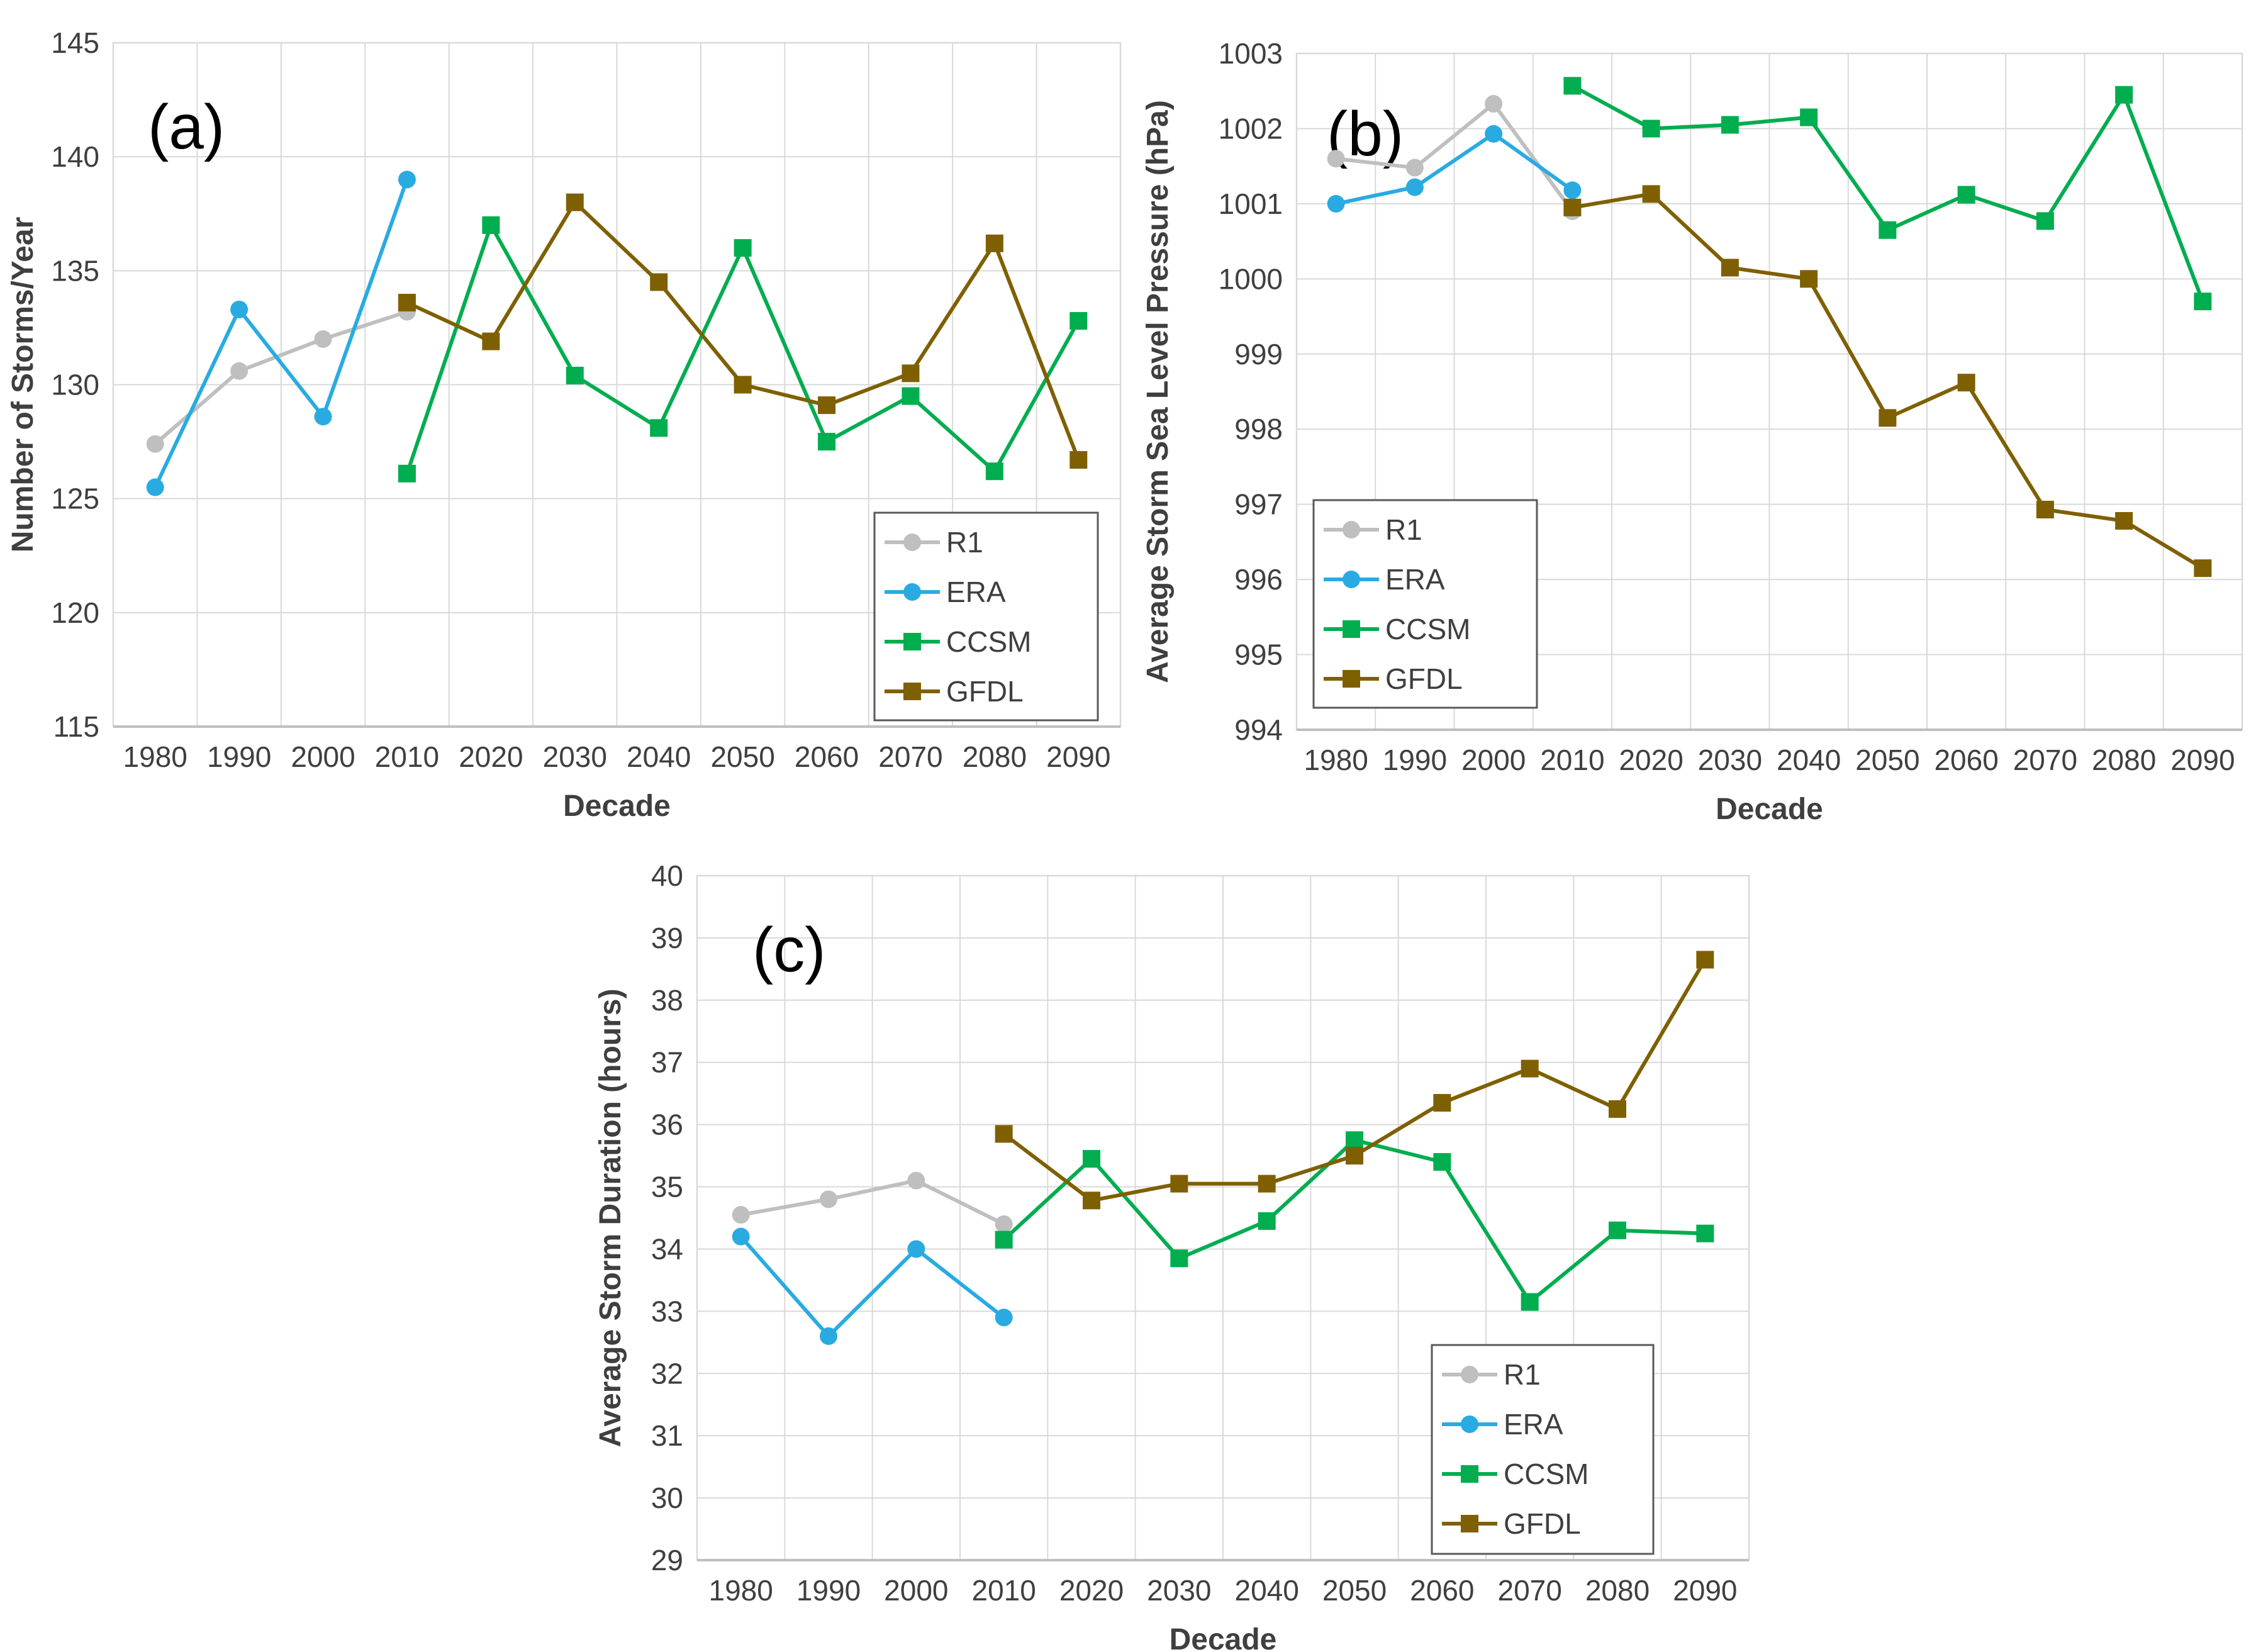 This screenshot has height=1652, width=2256. What do you see at coordinates (186, 127) in the screenshot?
I see `panel-letter: (a)` at bounding box center [186, 127].